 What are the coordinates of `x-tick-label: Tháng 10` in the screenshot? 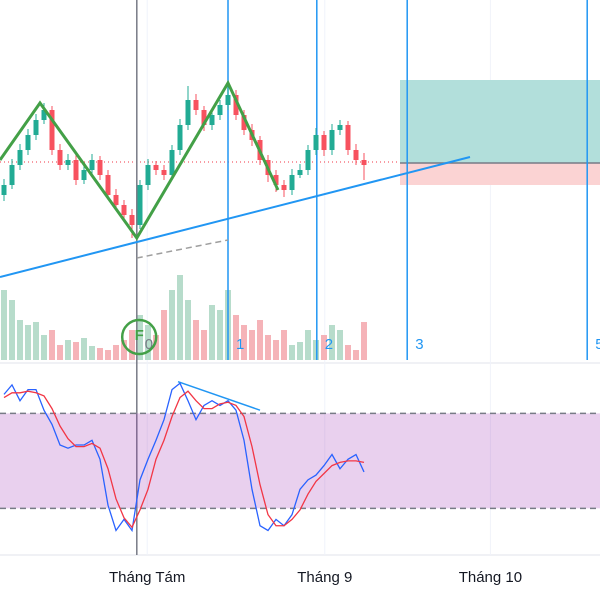 It's located at (490, 577).